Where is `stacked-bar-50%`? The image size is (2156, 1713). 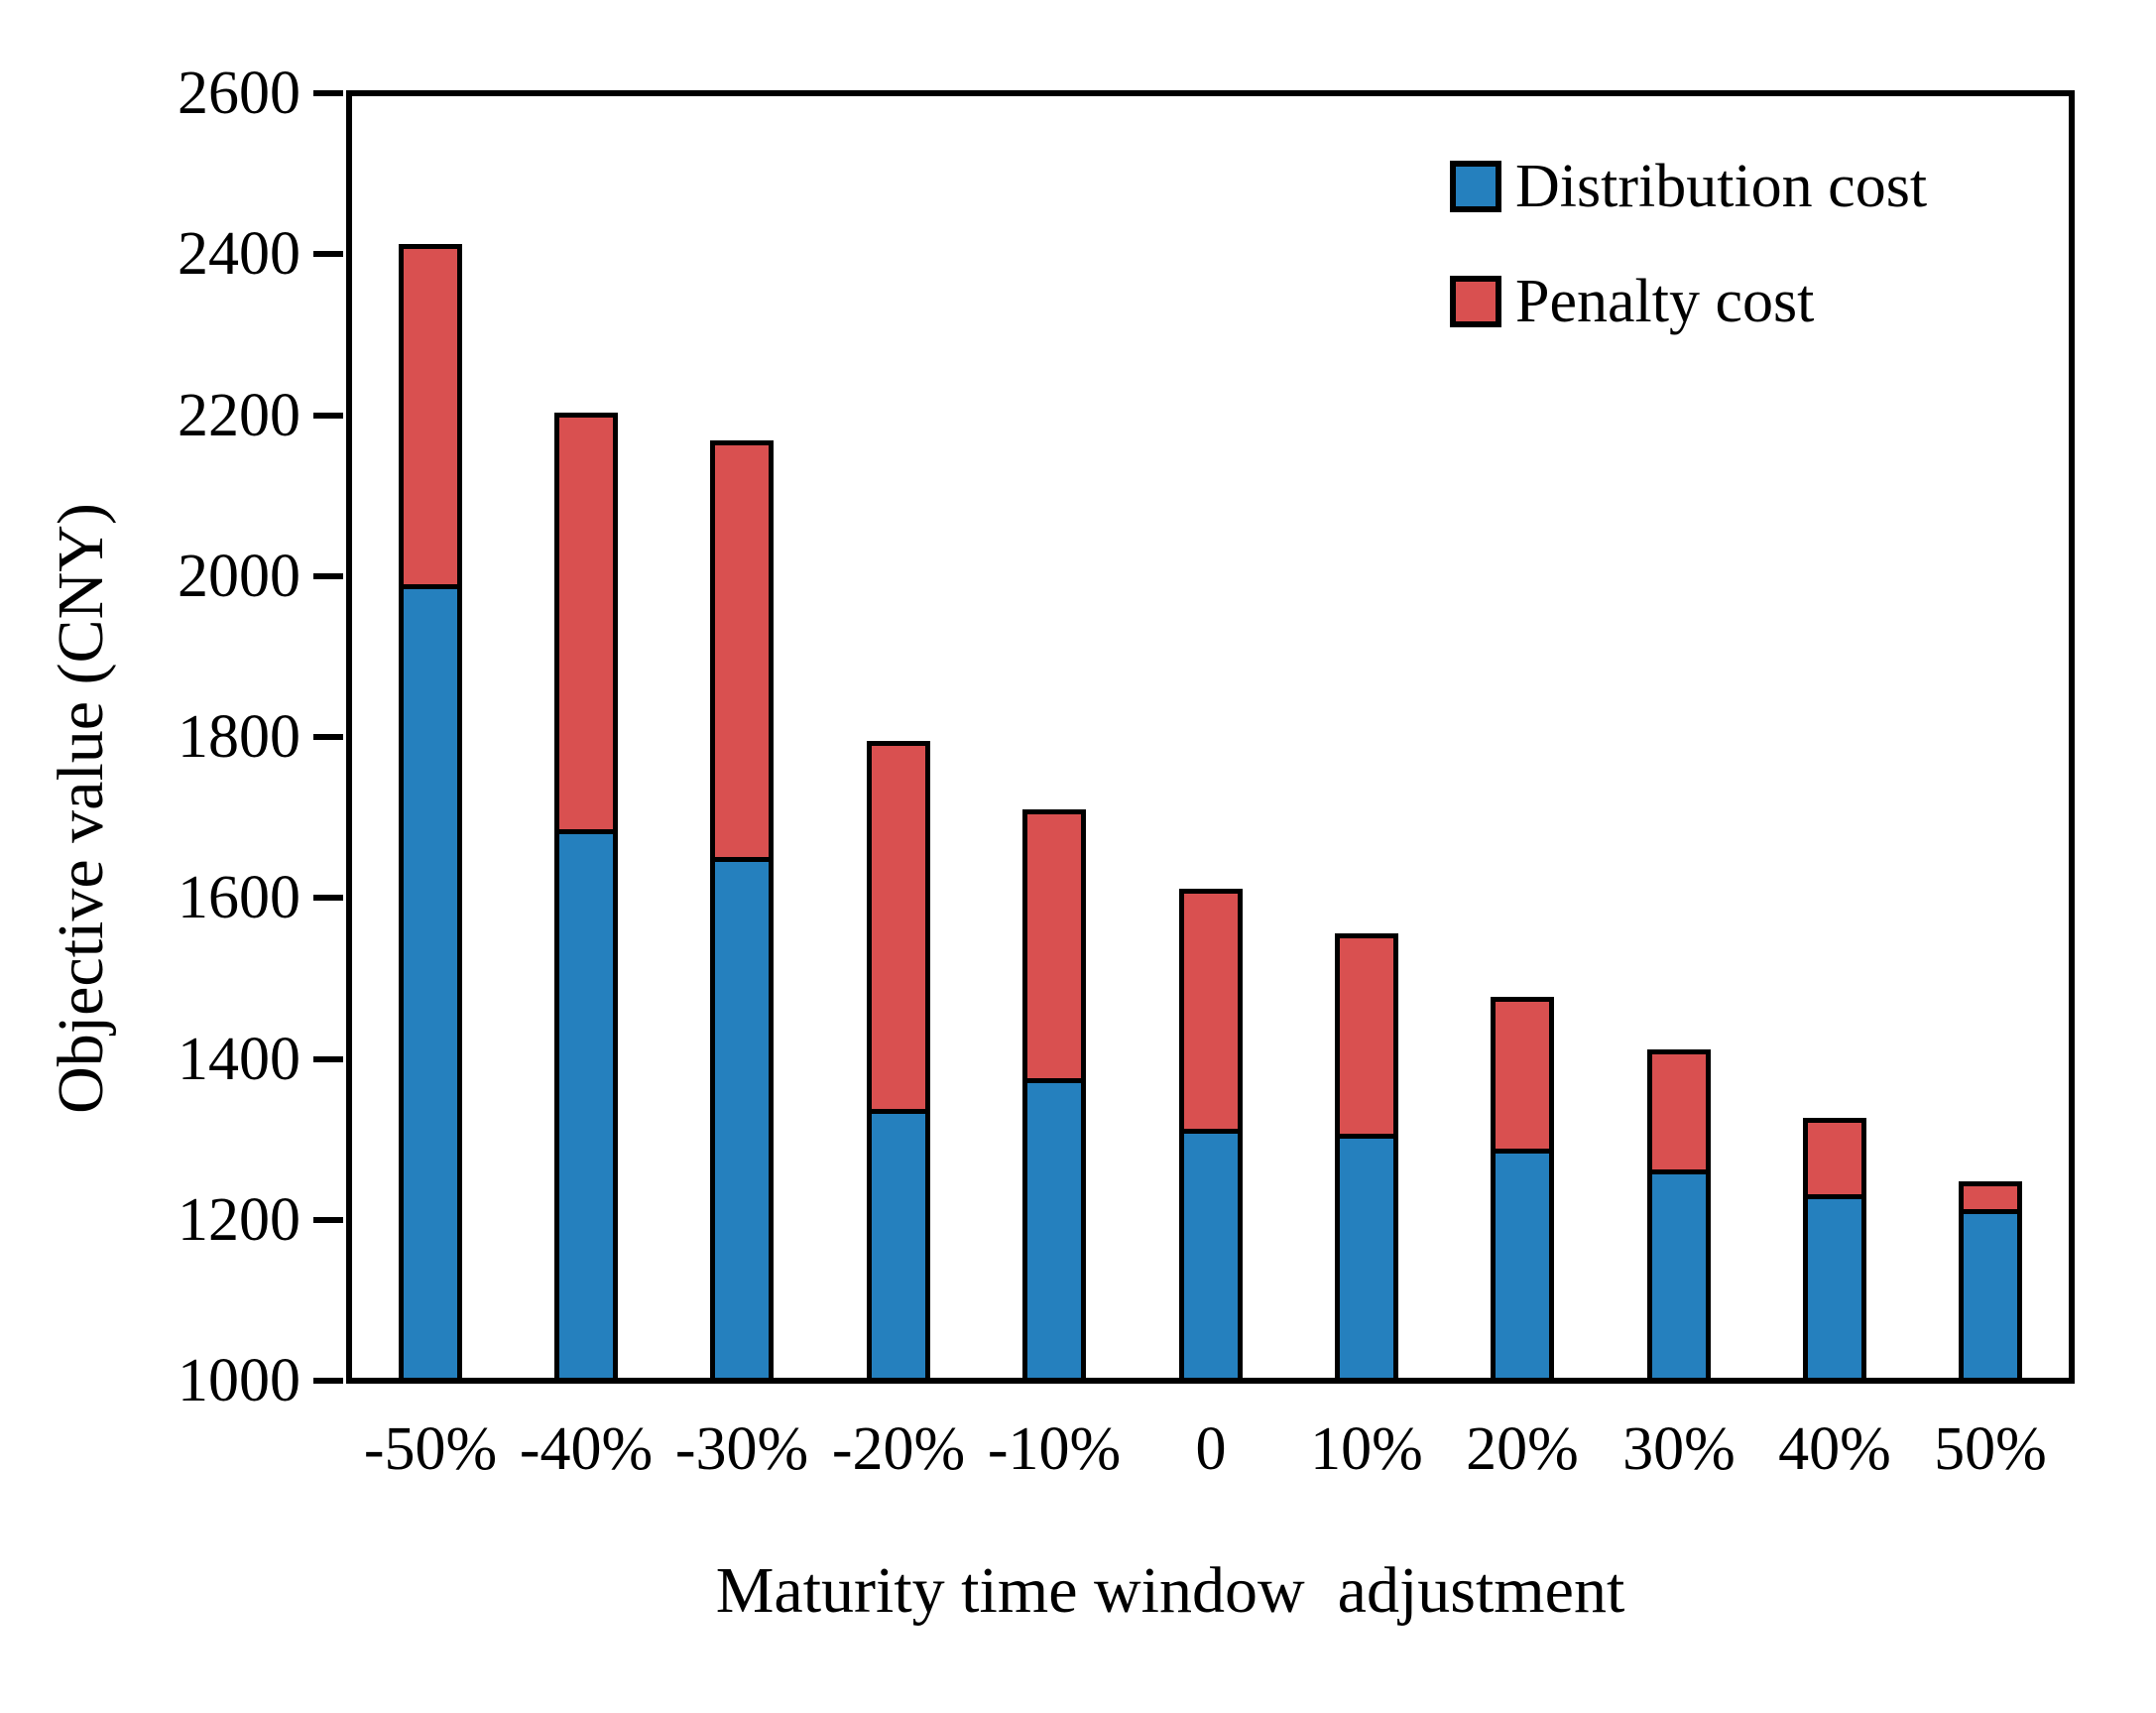 stacked-bar-50% is located at coordinates (1990, 1279).